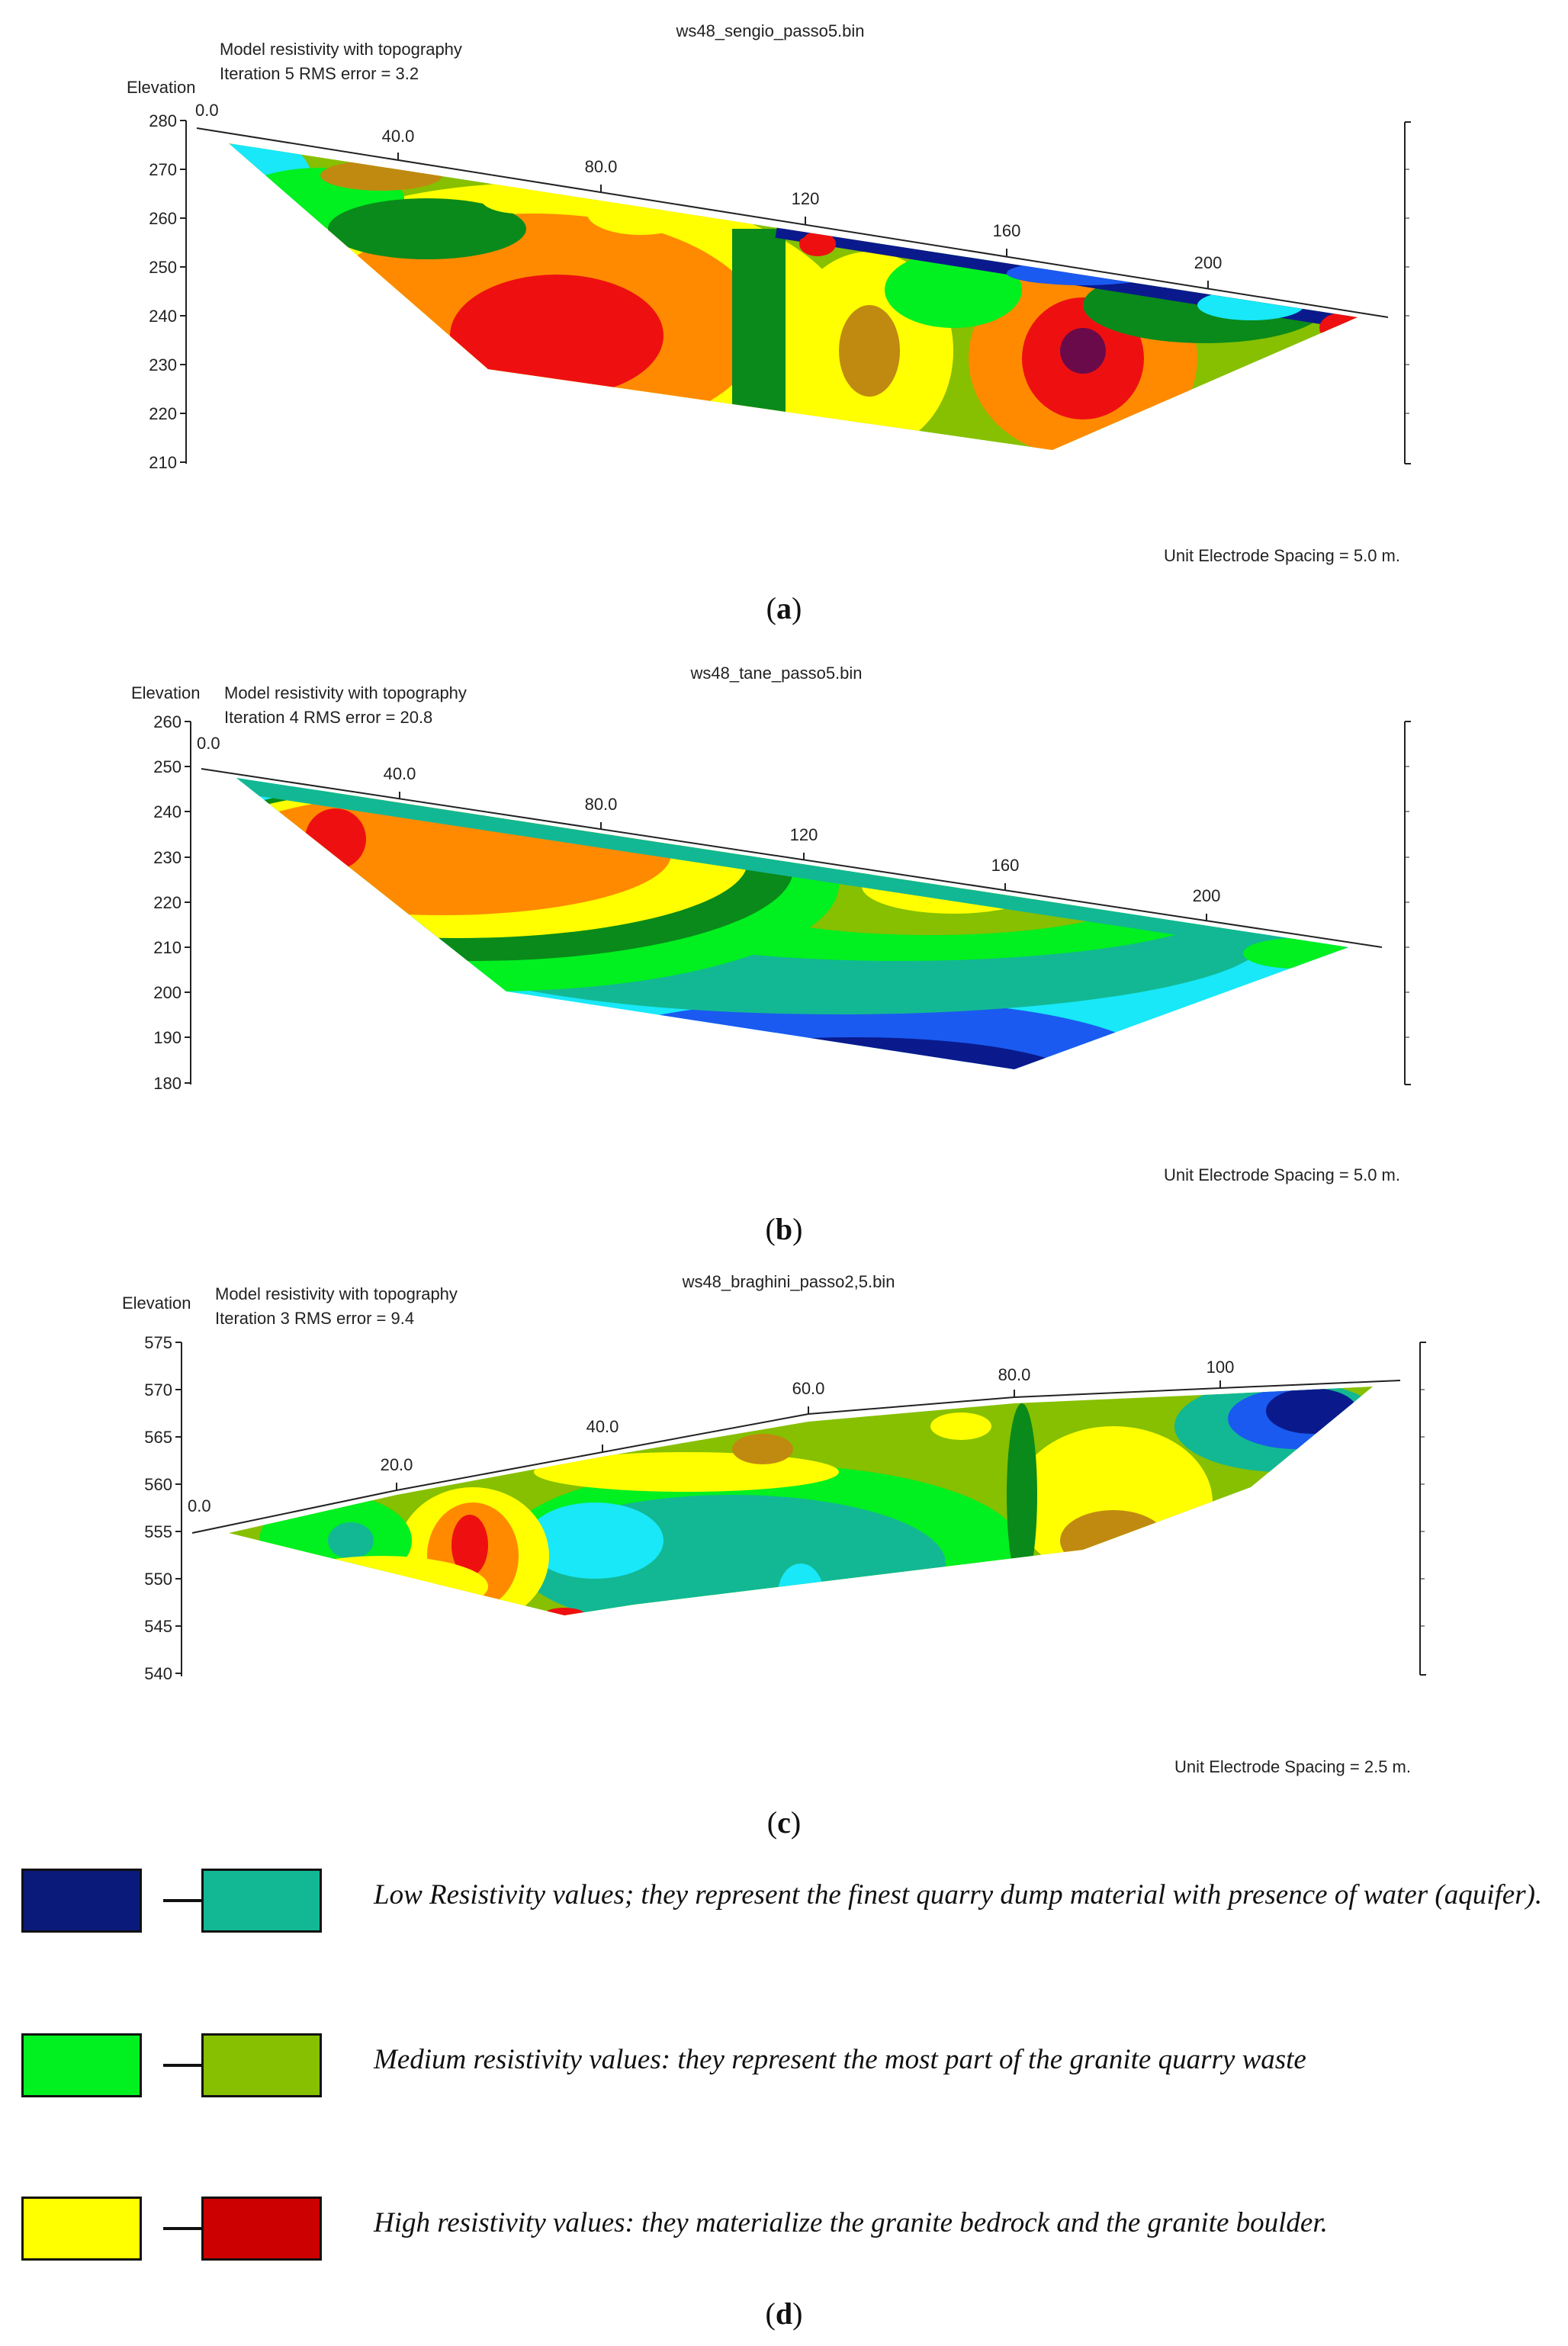 The image size is (1568, 2346). I want to click on x-tick-label: 20.0, so click(397, 1464).